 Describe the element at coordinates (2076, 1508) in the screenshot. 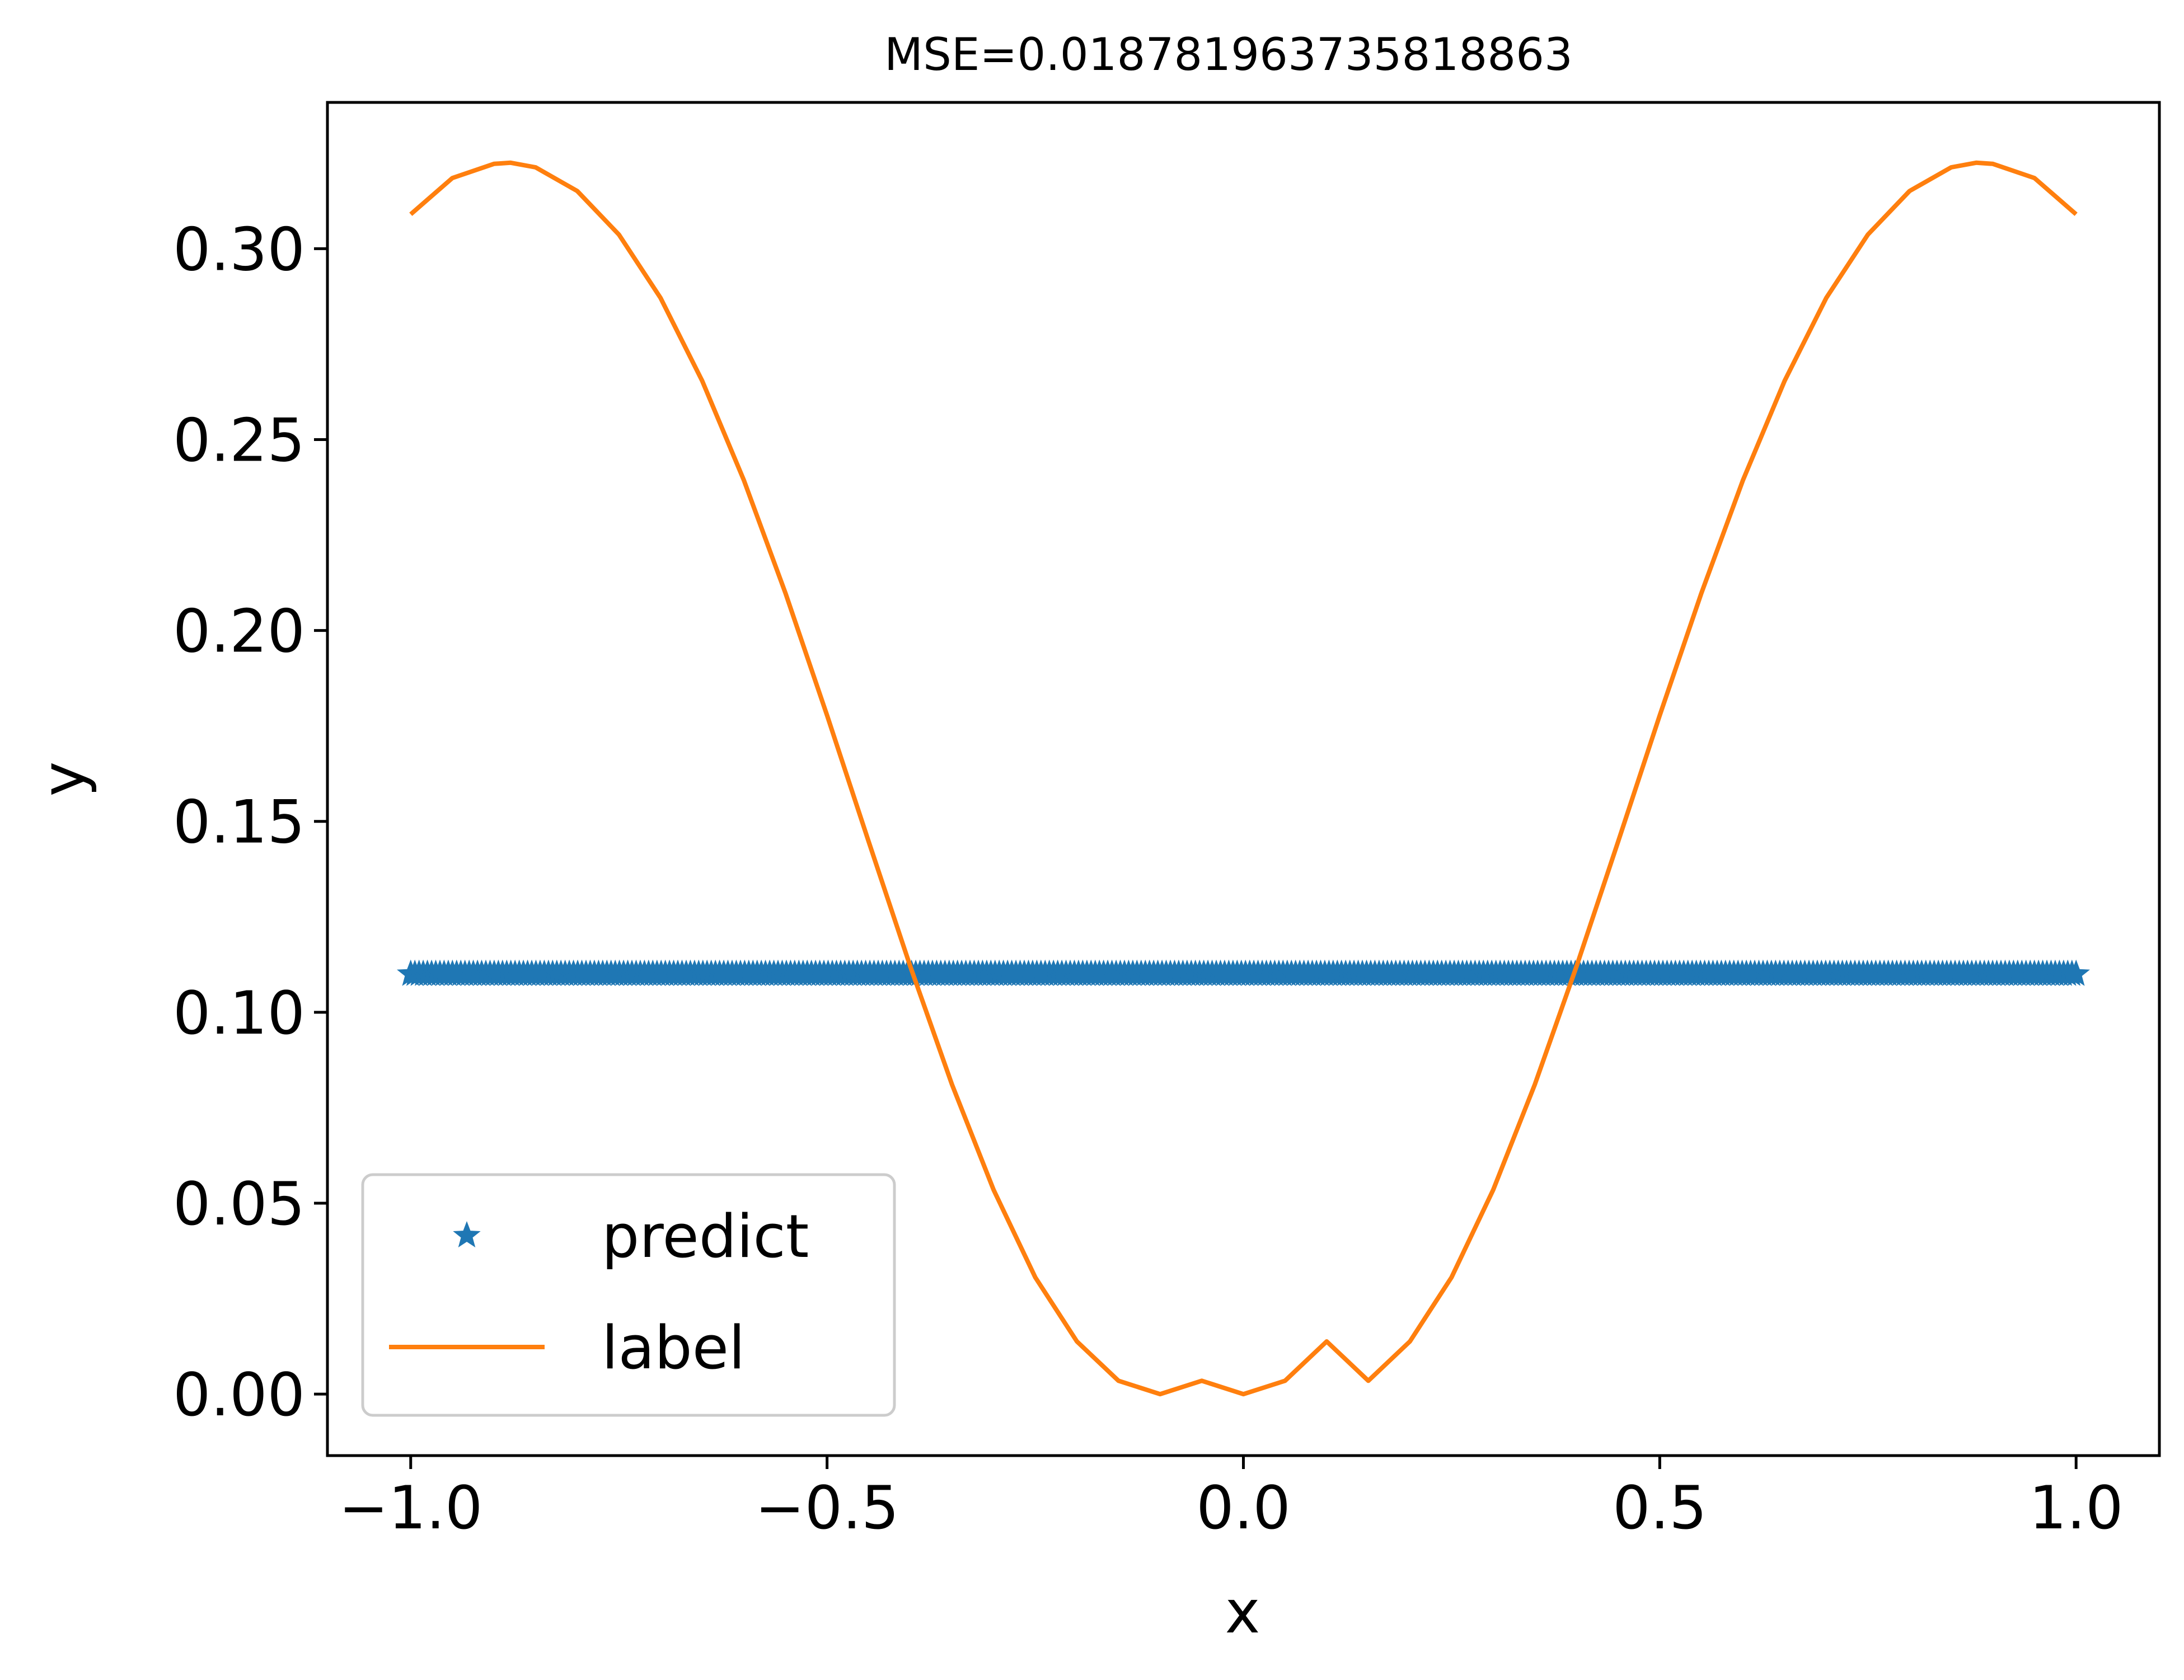

I see `x-tick-label: 1.0` at that location.